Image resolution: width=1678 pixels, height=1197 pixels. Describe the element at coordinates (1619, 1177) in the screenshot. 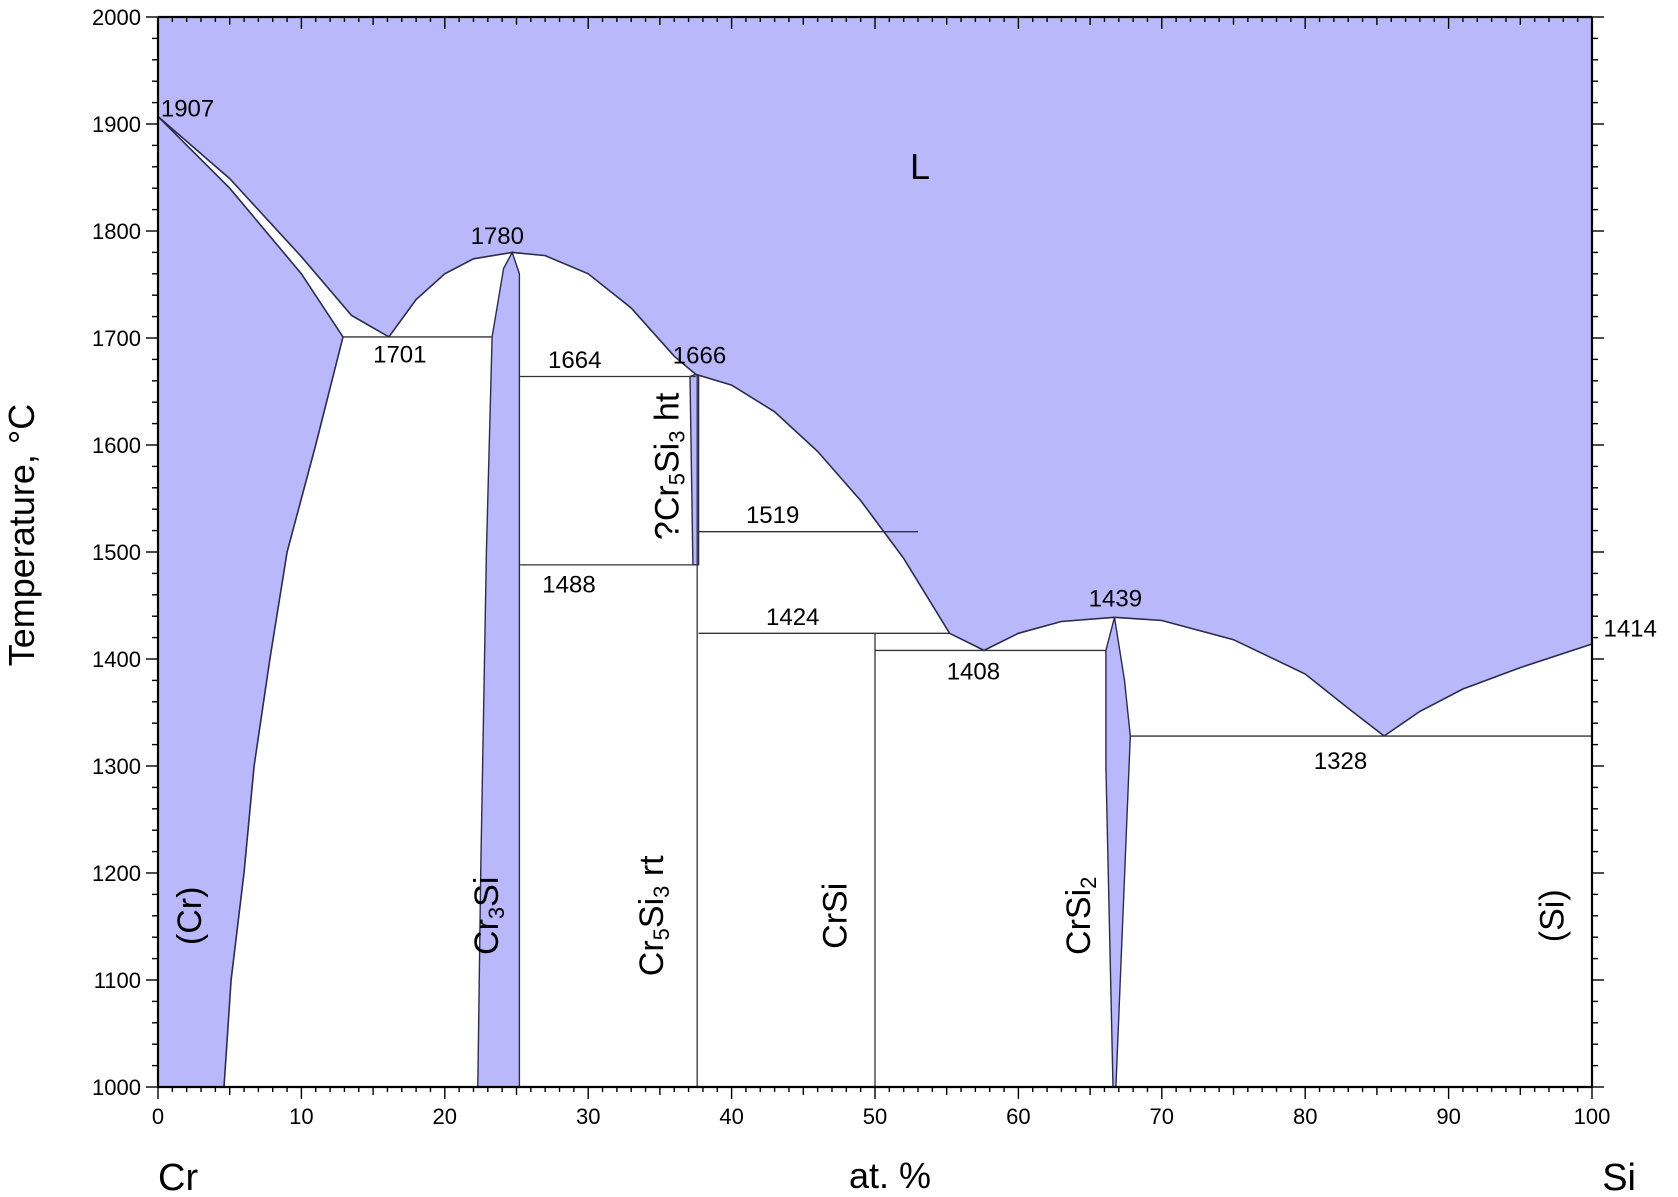

I see `element-right-label: Si` at that location.